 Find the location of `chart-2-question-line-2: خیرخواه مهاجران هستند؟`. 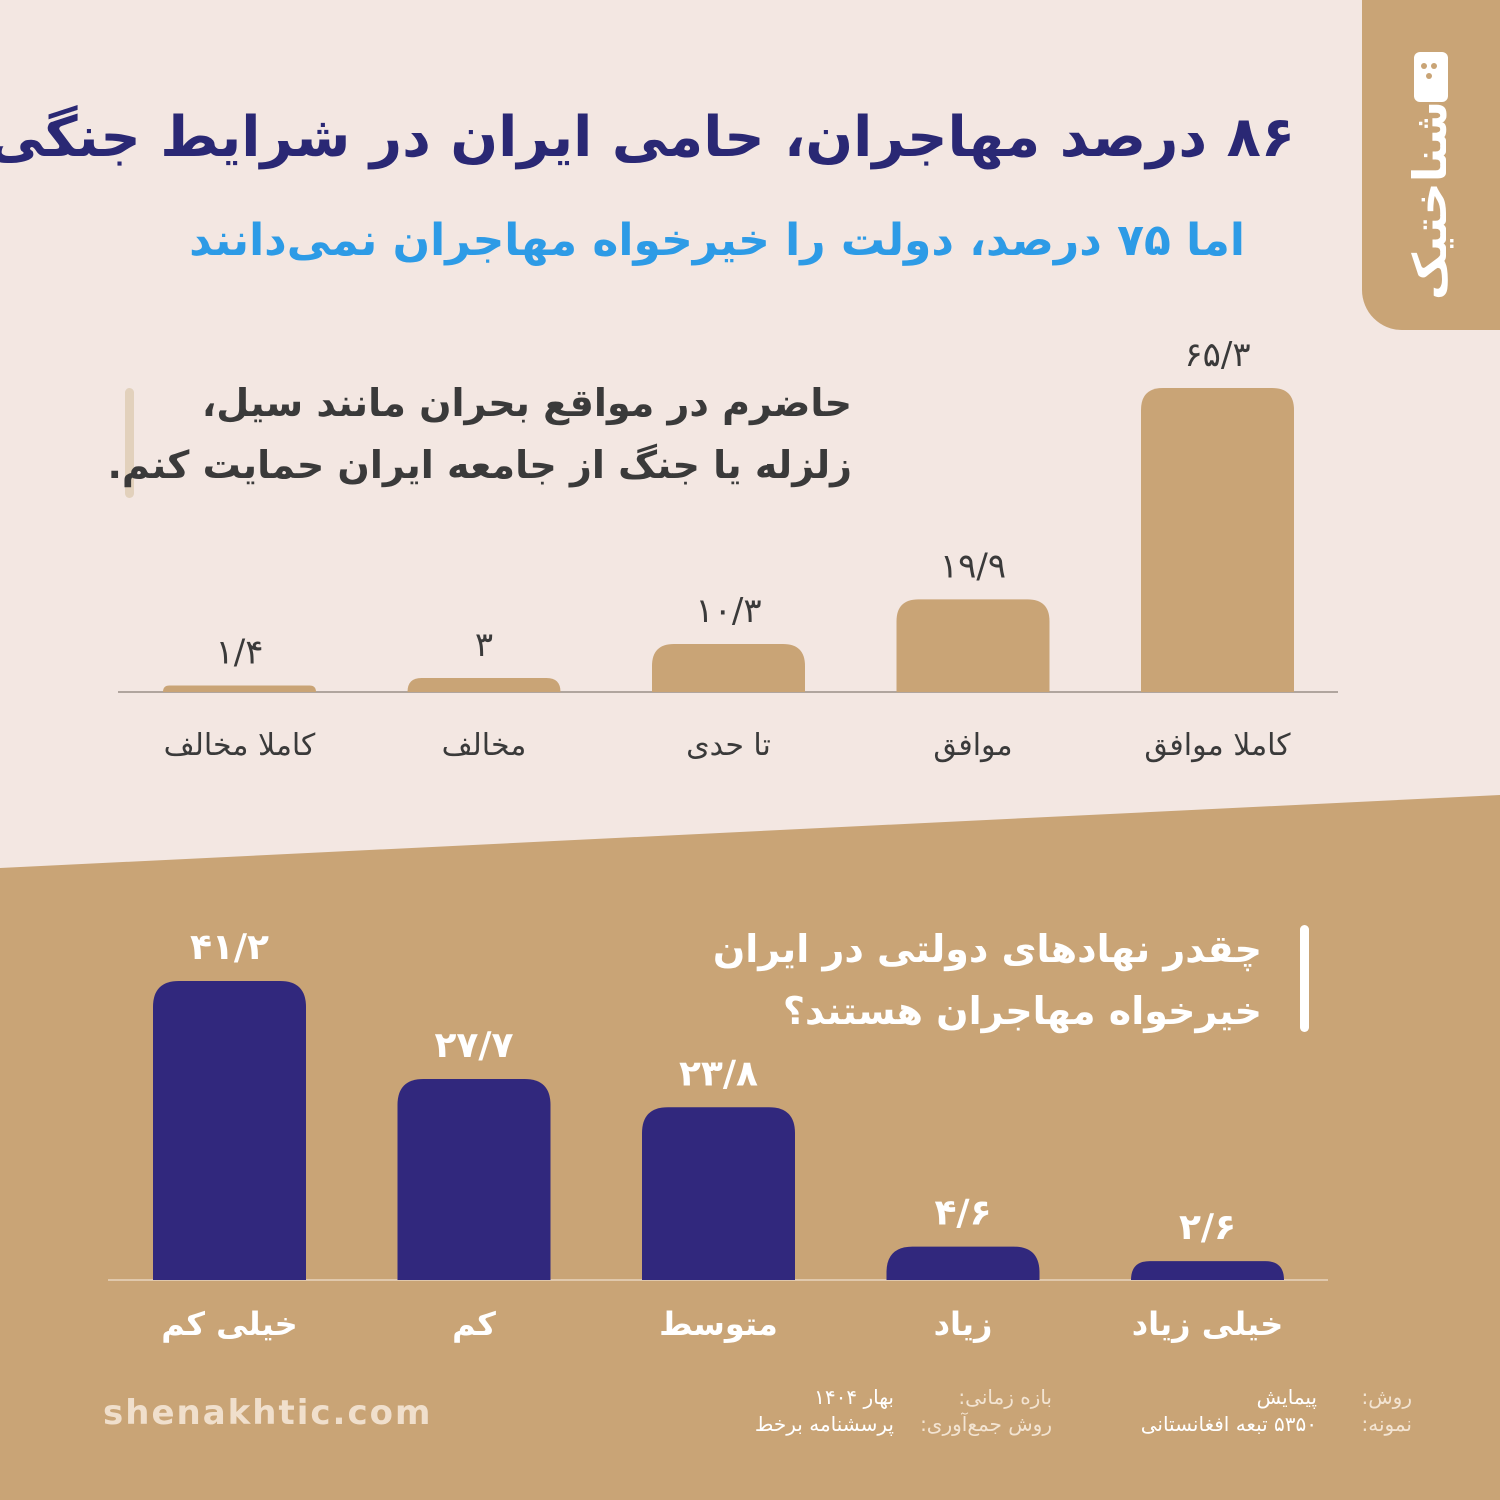

chart-2-question-line-2: خیرخواه مهاجران هستند؟ is located at coordinates (1022, 1011).